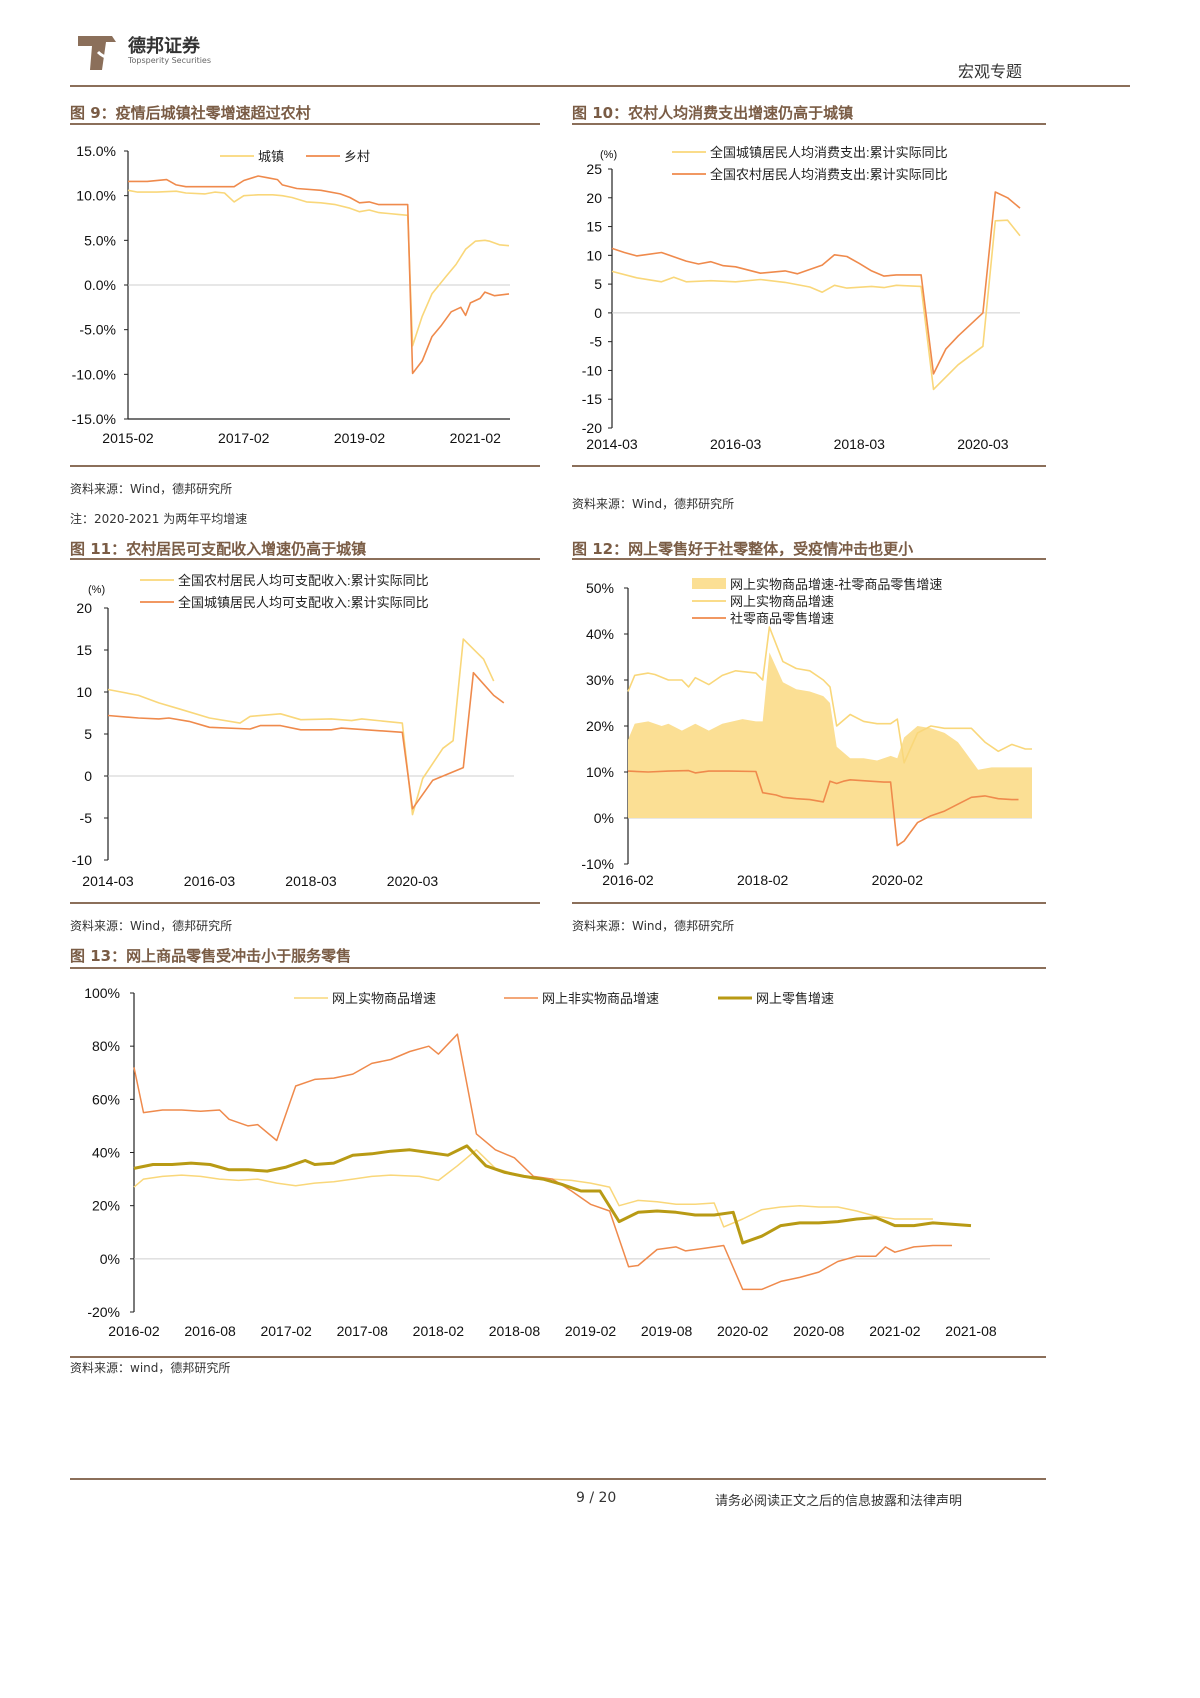  I want to click on fig11-unit: (%), so click(96, 590).